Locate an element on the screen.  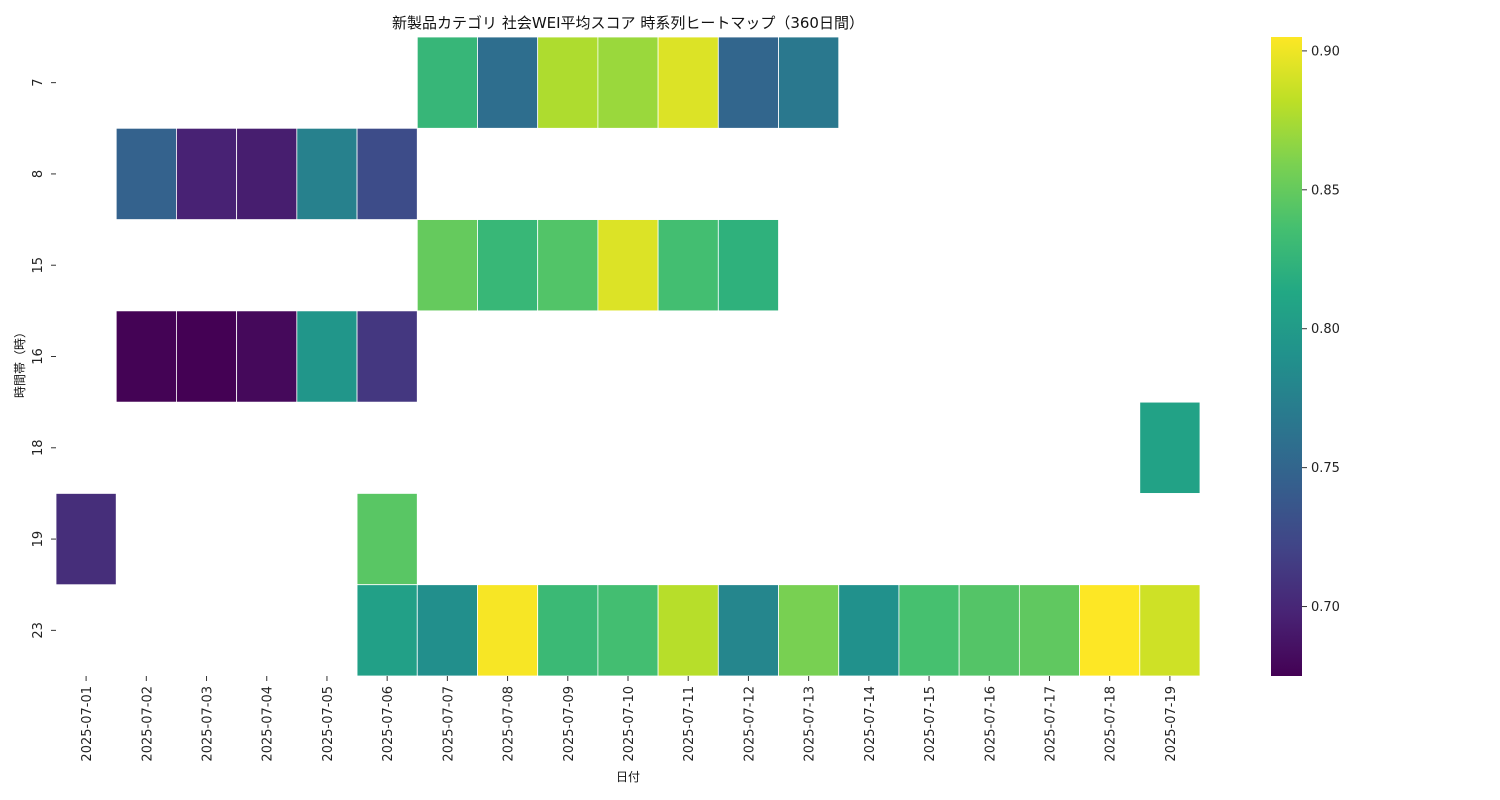
x-tick-label: 2025-07-11 is located at coordinates (689, 724).